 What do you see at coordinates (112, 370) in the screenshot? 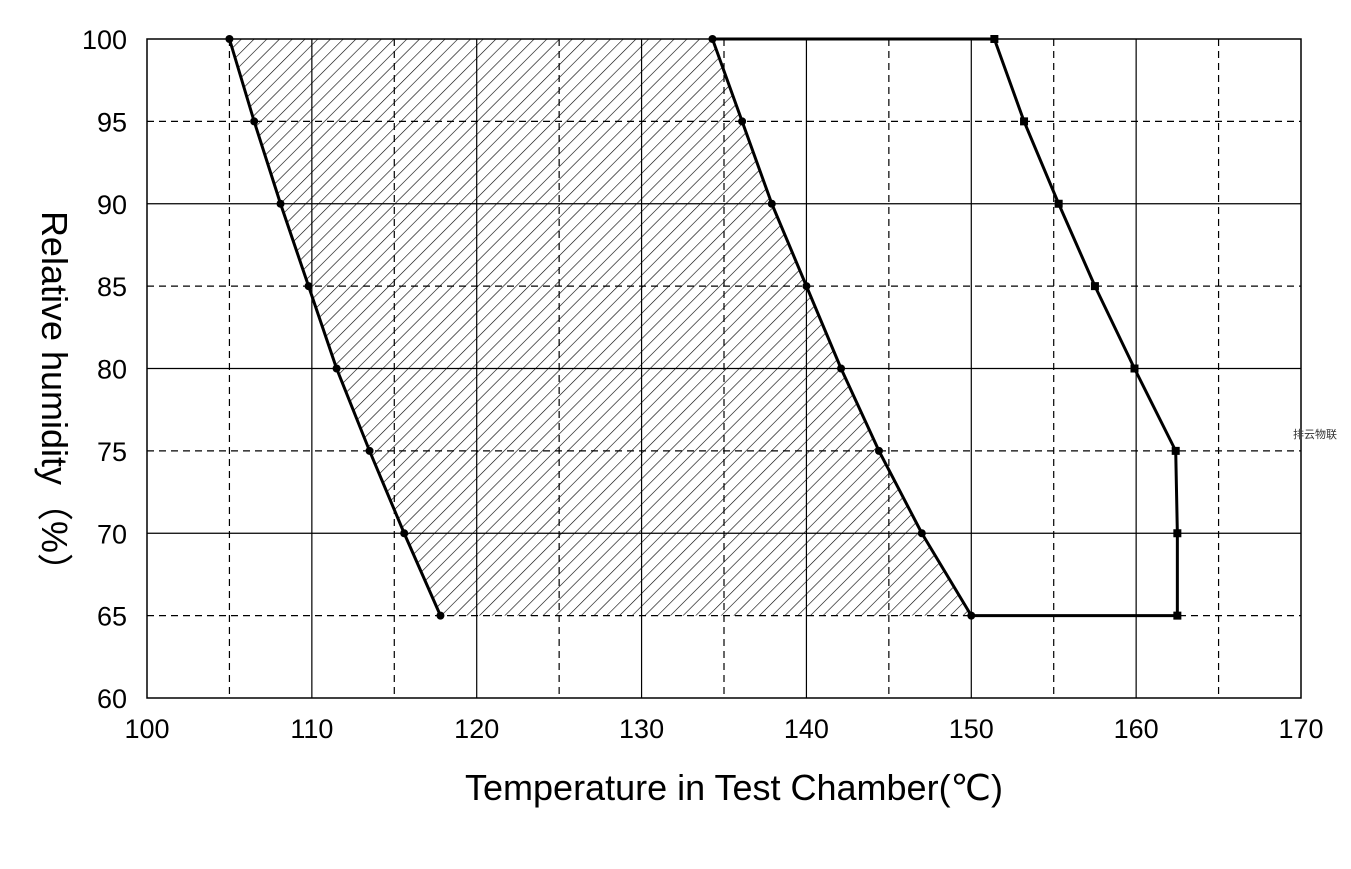
I see `y-tick-label-80: 80` at bounding box center [112, 370].